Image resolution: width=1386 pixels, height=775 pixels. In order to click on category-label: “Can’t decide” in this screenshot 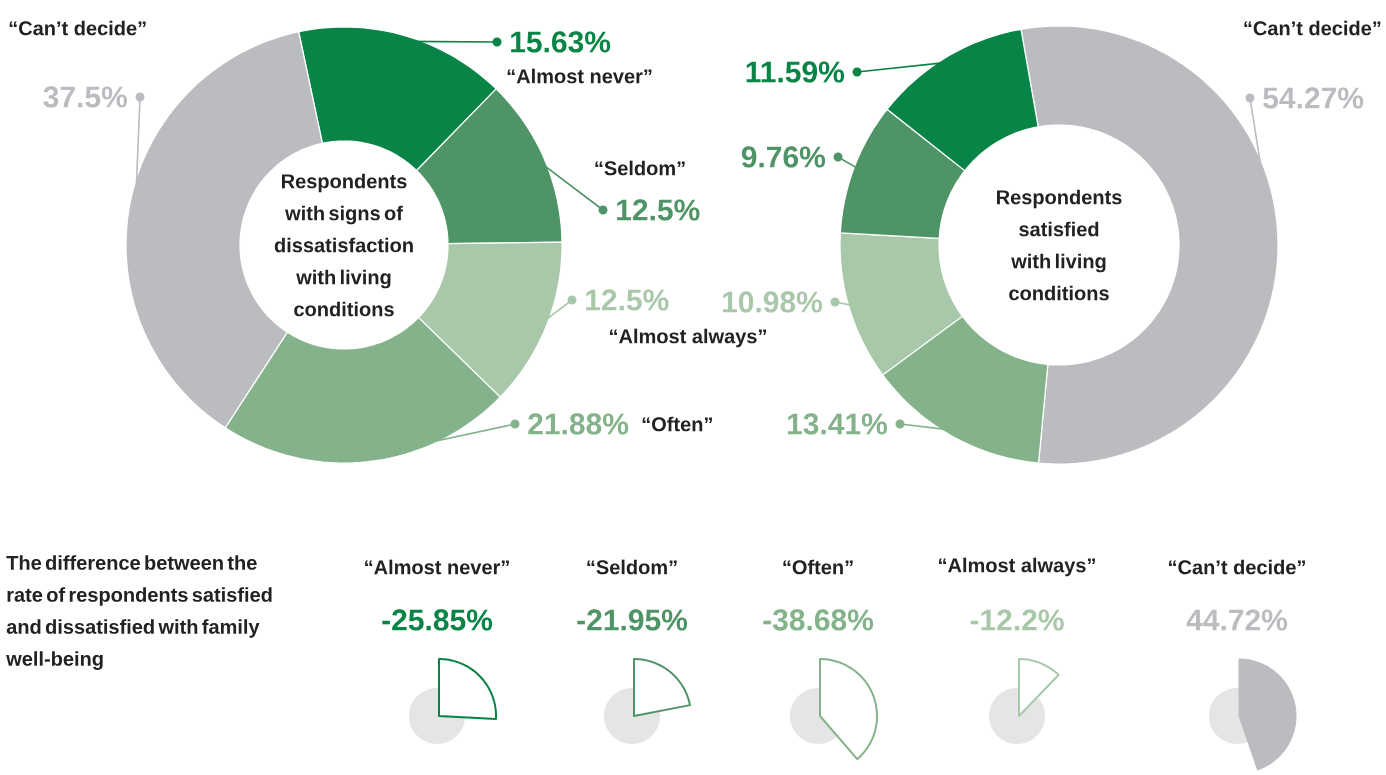, I will do `click(1237, 567)`.